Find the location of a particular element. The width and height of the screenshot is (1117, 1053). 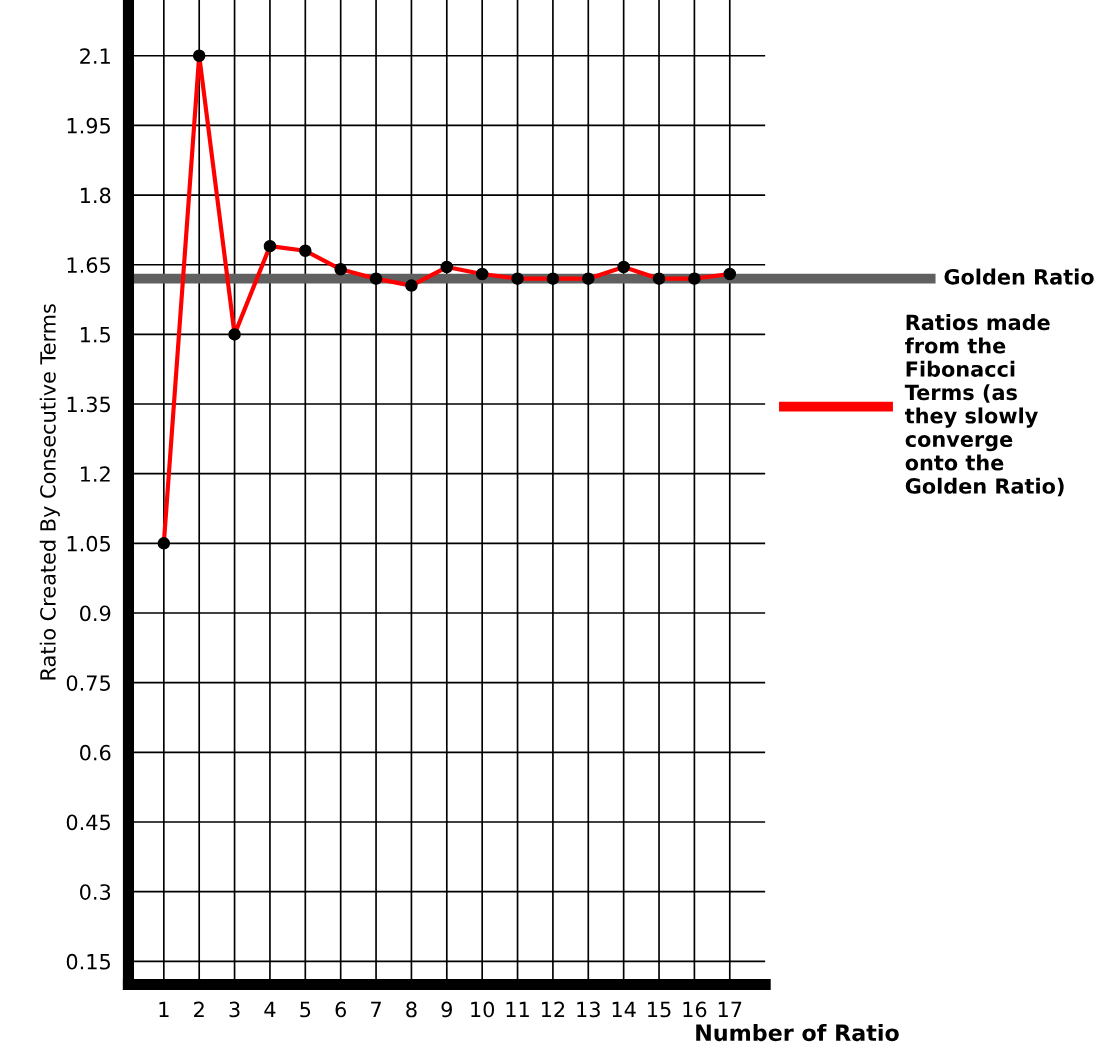

x-tick-label: 13 is located at coordinates (588, 1009).